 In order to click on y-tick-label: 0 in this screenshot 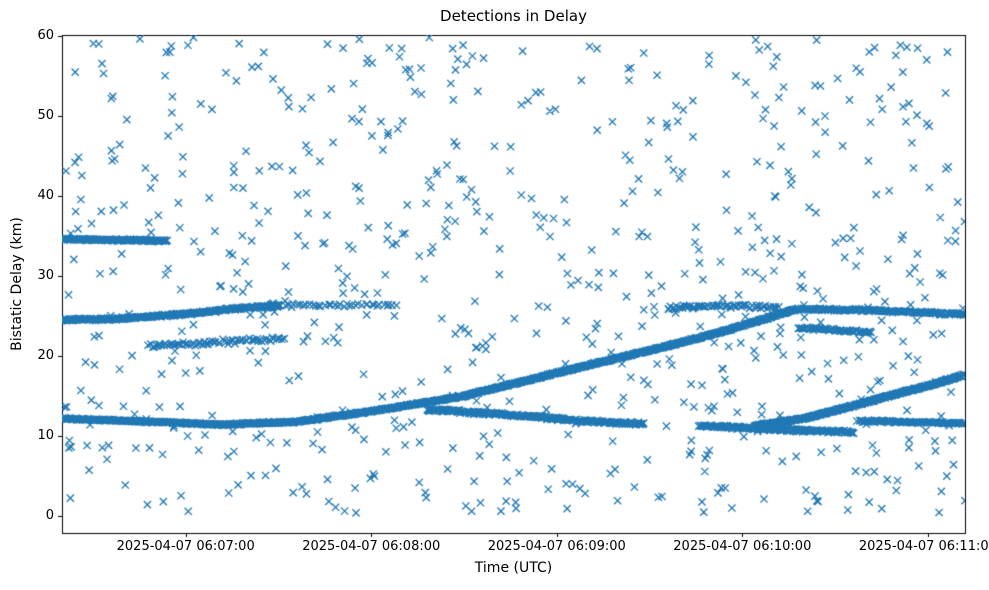, I will do `click(49, 516)`.